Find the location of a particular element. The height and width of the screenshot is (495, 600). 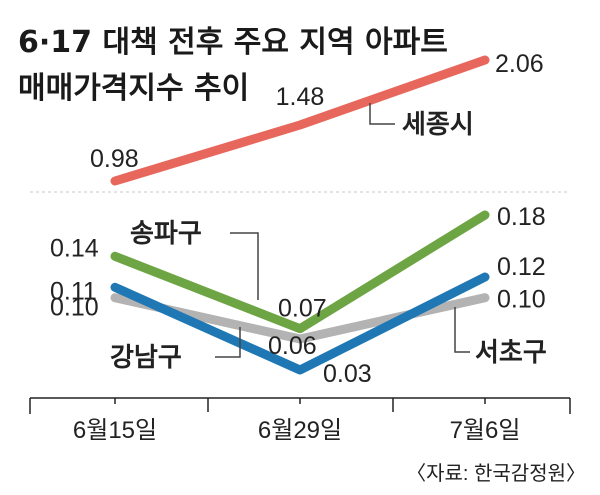

x-tick-label-0629: 6월29일 is located at coordinates (300, 430).